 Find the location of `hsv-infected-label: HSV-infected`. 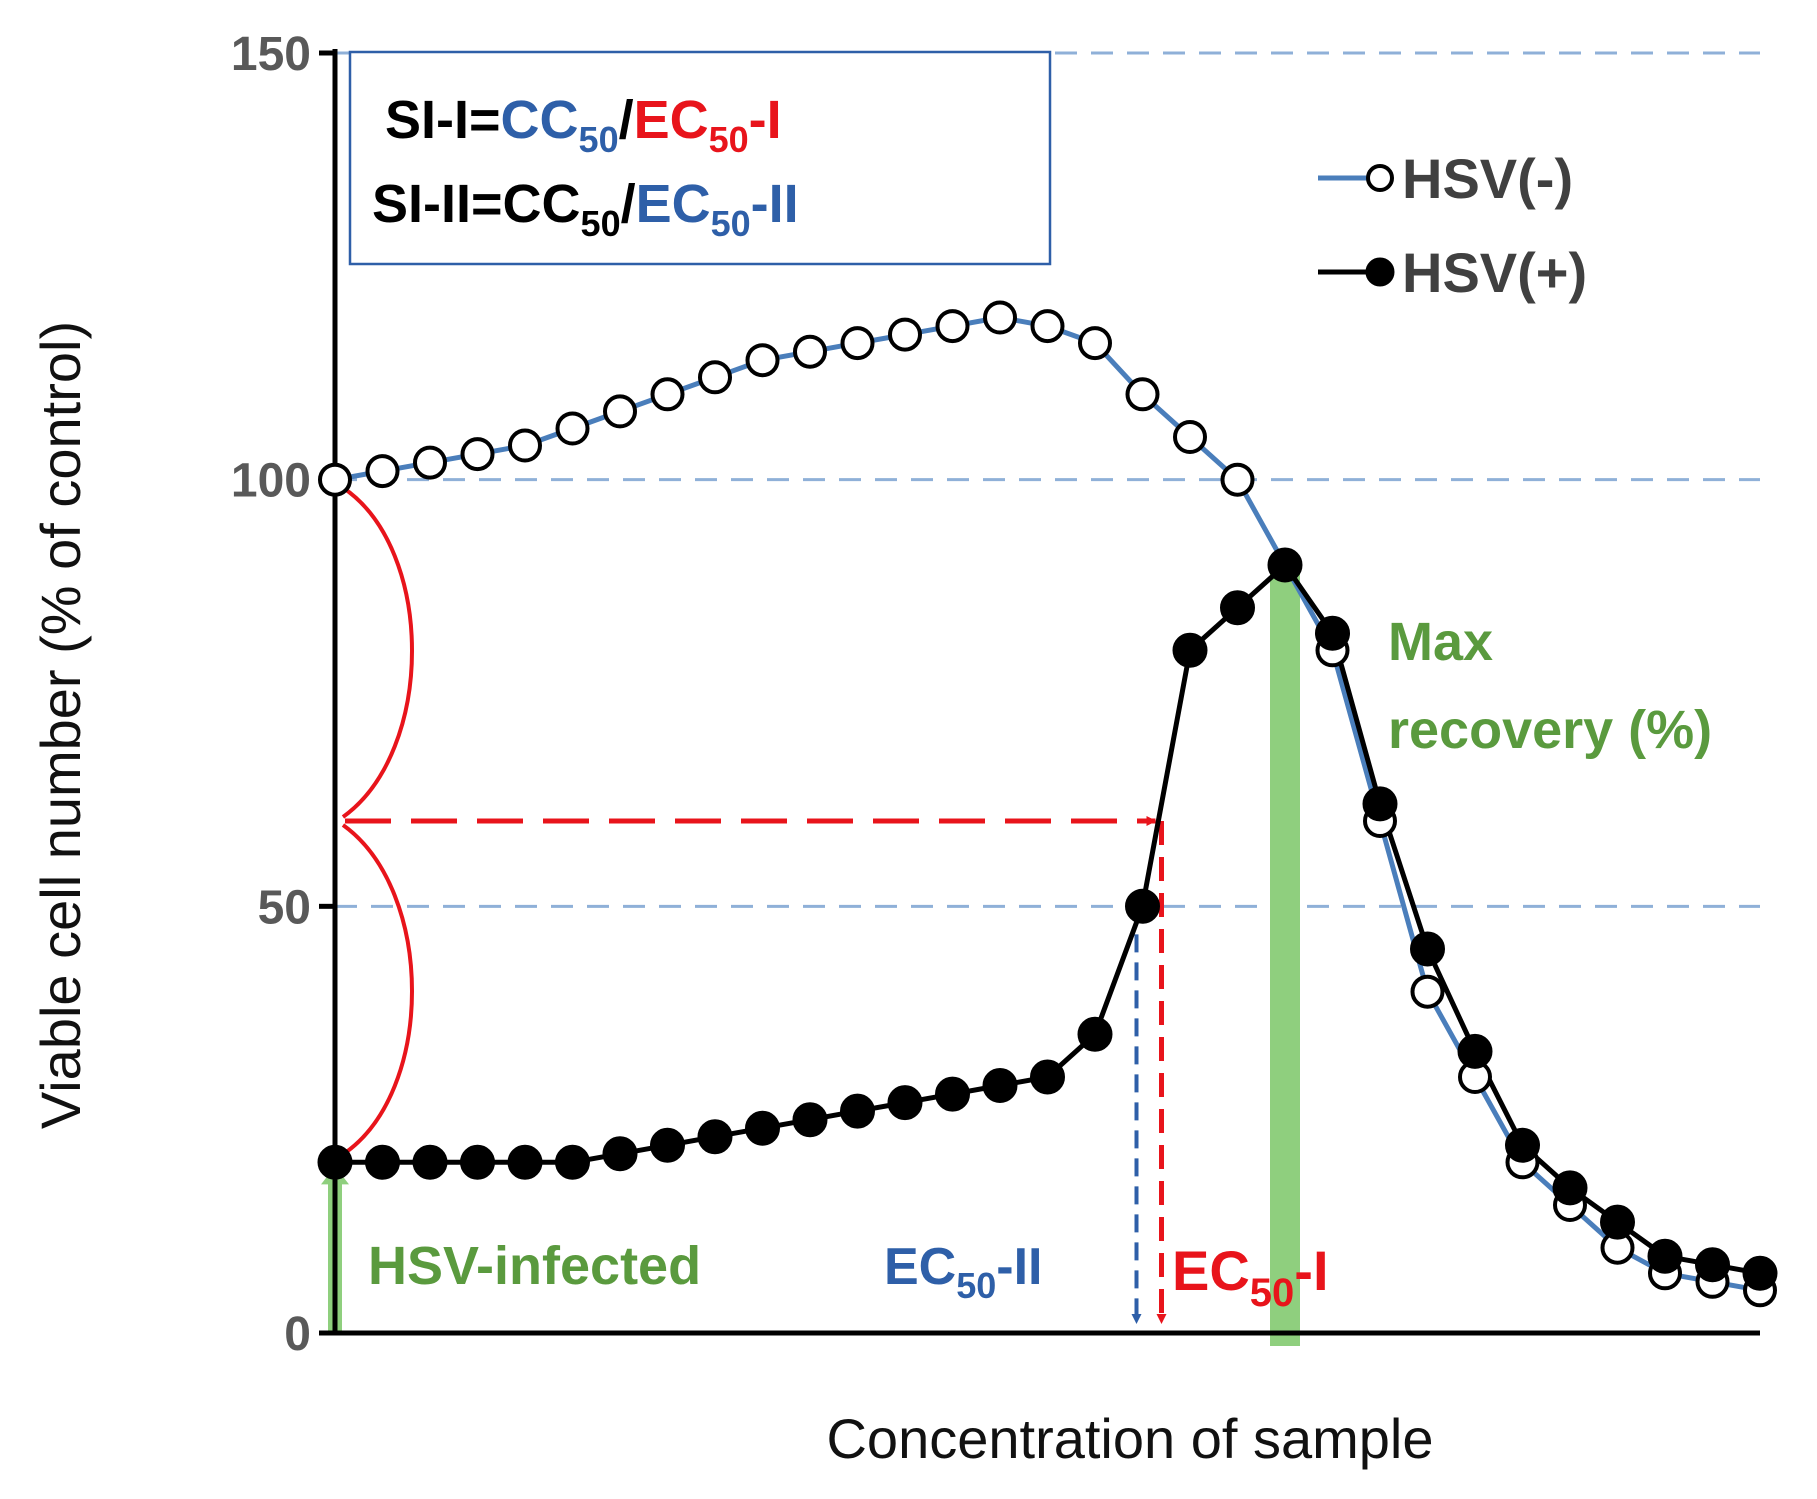

hsv-infected-label: HSV-infected is located at coordinates (534, 1266).